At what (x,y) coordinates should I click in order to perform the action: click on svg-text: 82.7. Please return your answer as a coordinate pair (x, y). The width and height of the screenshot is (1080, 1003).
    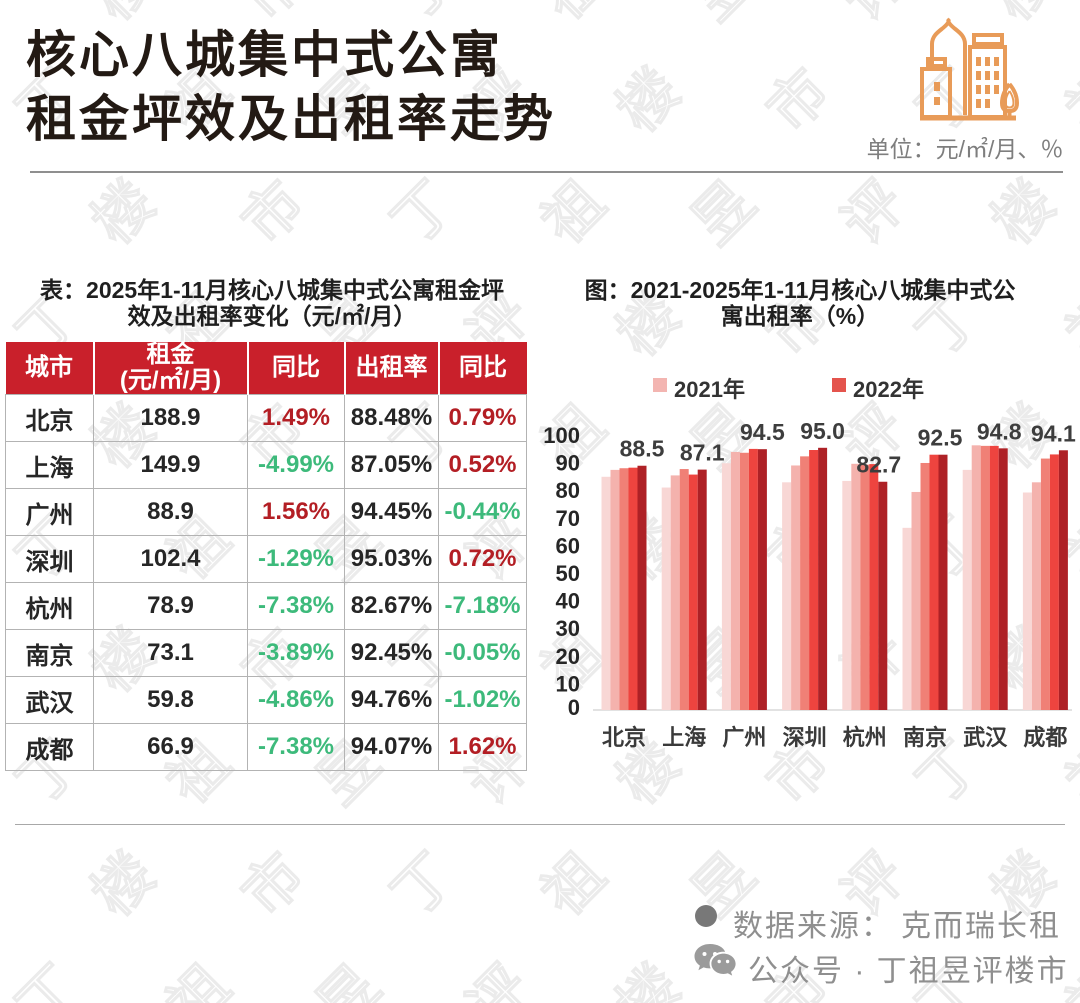
    Looking at the image, I should click on (878, 465).